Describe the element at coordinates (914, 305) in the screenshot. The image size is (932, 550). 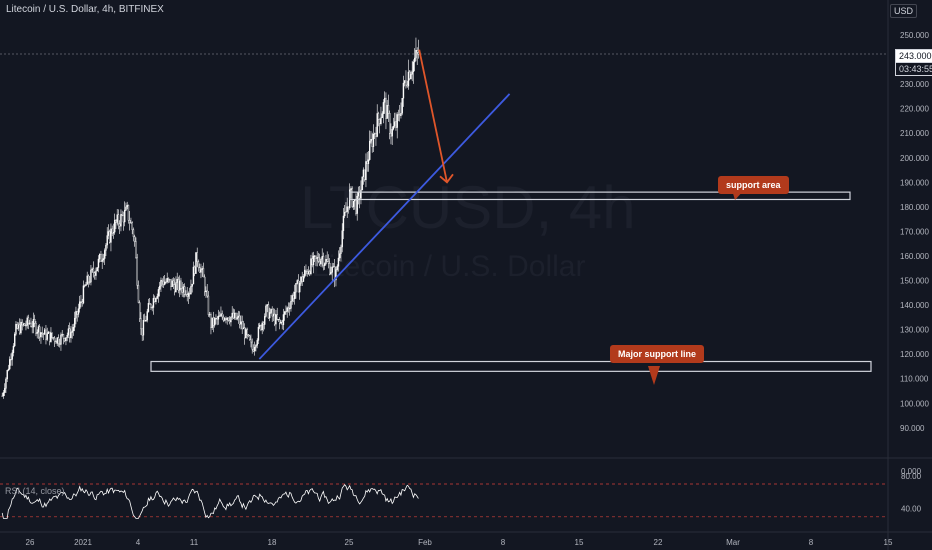
I see `price-tick: 140.000` at that location.